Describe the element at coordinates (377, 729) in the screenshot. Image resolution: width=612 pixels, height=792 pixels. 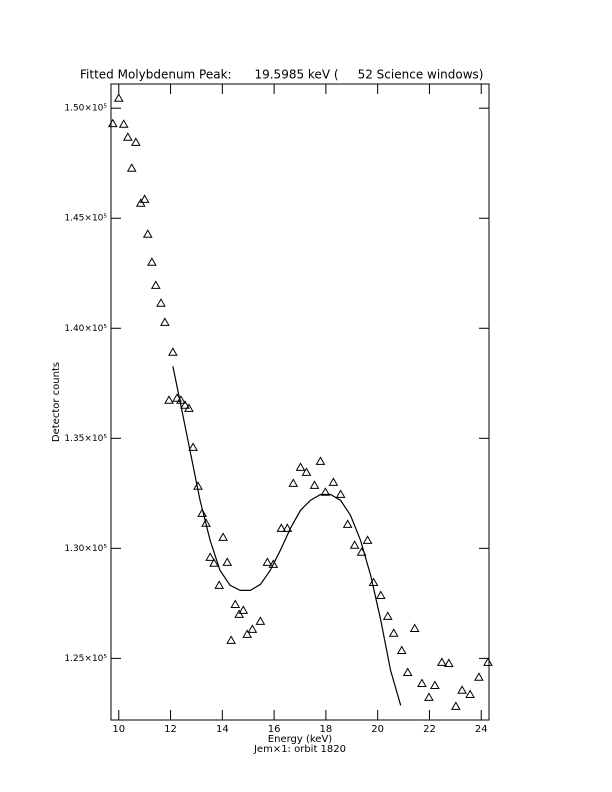
I see `x-tick-label: 20` at that location.